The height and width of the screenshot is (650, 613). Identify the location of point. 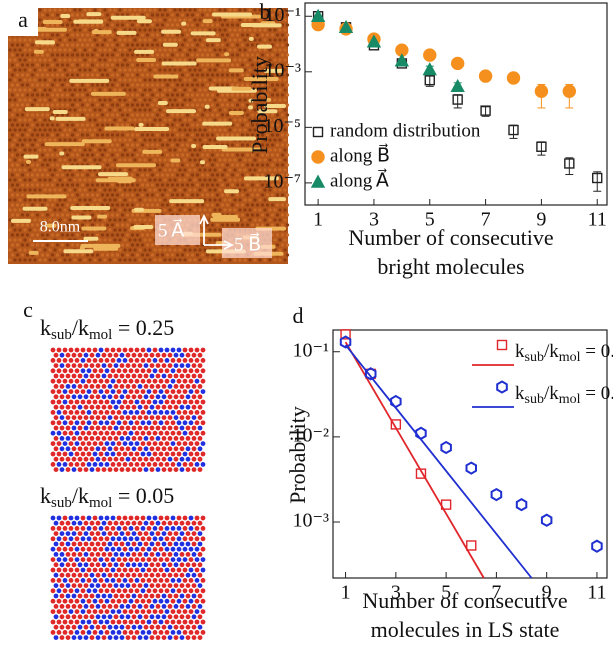
(485, 76).